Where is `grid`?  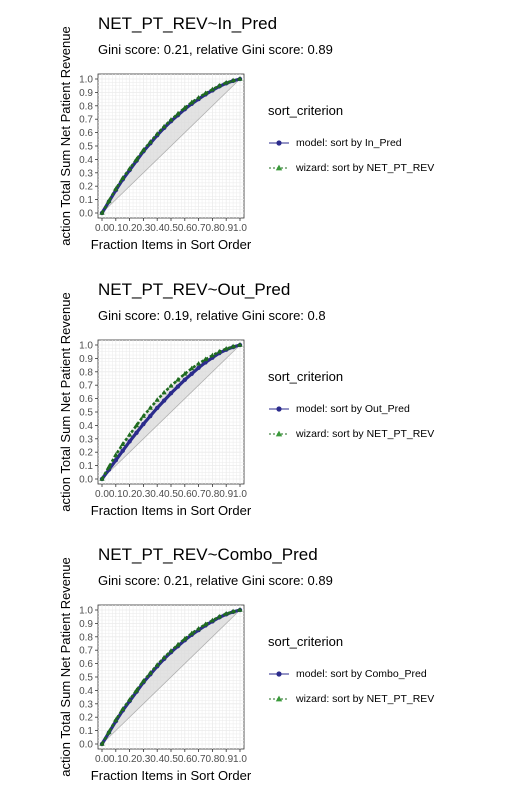
grid is located at coordinates (171, 412).